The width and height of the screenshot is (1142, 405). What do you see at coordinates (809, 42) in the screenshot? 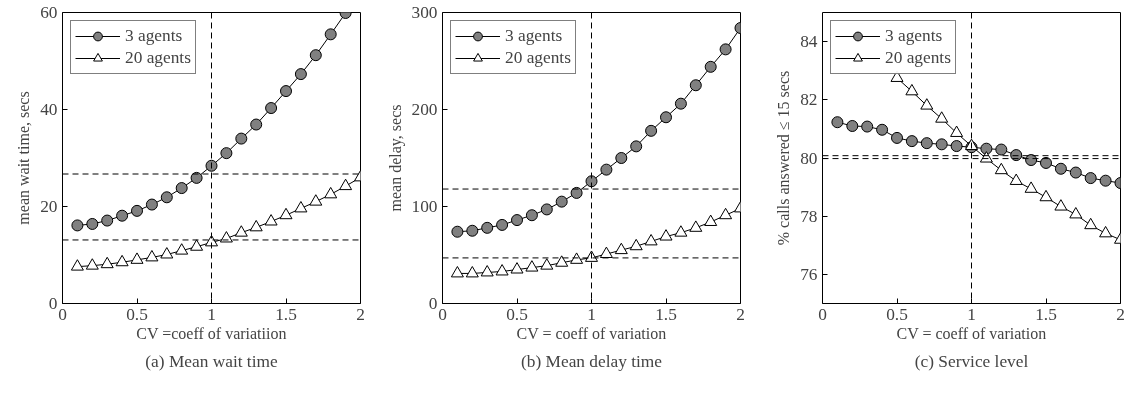
I see `y-tick-label: 84` at bounding box center [809, 42].